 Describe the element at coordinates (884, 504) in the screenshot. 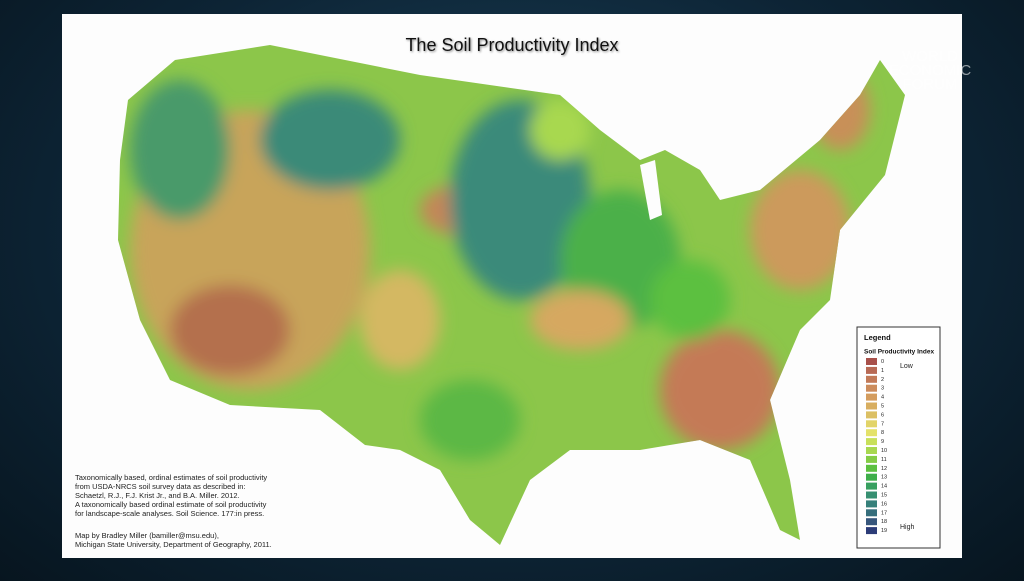

I see `legend-label: 16` at that location.